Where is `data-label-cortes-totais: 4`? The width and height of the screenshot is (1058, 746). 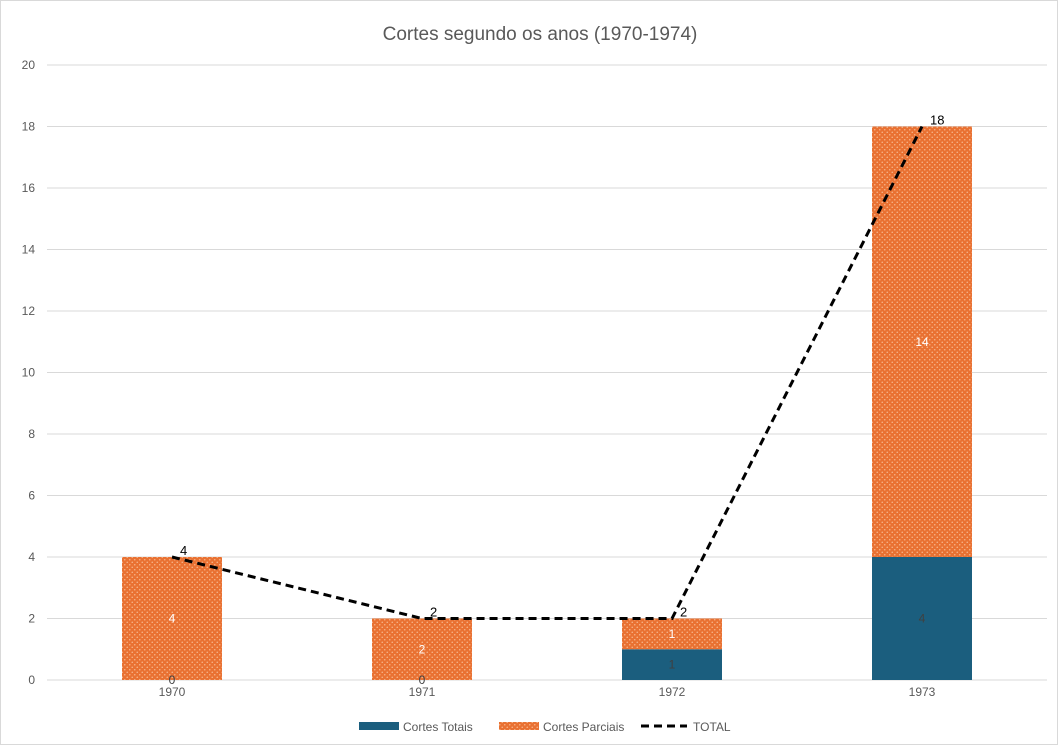 data-label-cortes-totais: 4 is located at coordinates (922, 619).